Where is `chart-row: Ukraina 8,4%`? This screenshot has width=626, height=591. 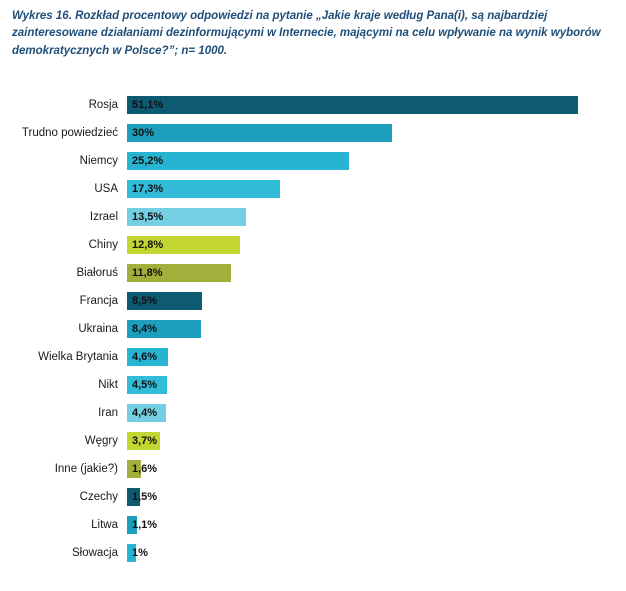 chart-row: Ukraina 8,4% is located at coordinates (312, 328).